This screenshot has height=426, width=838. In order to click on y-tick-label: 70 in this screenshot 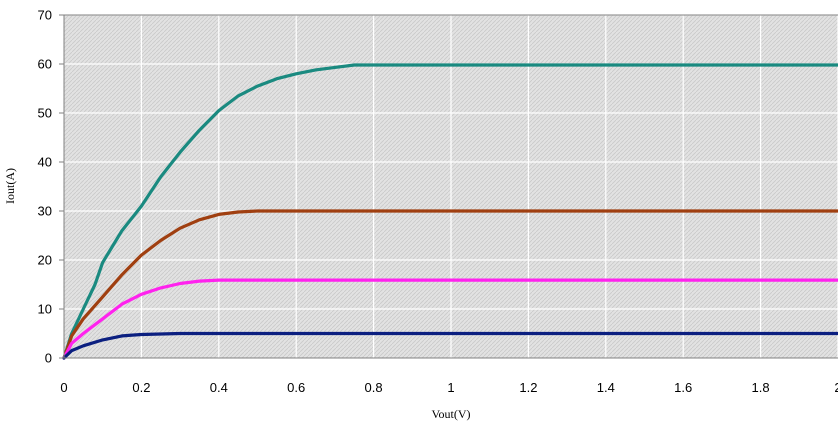, I will do `click(45, 15)`.